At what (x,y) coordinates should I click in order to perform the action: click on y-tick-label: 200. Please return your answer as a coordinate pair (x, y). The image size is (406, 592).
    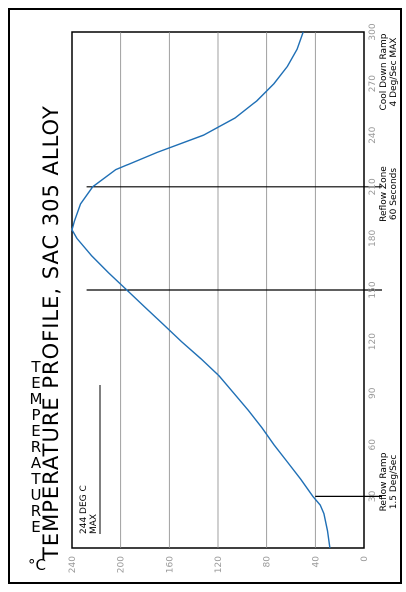
    Looking at the image, I should click on (122, 564).